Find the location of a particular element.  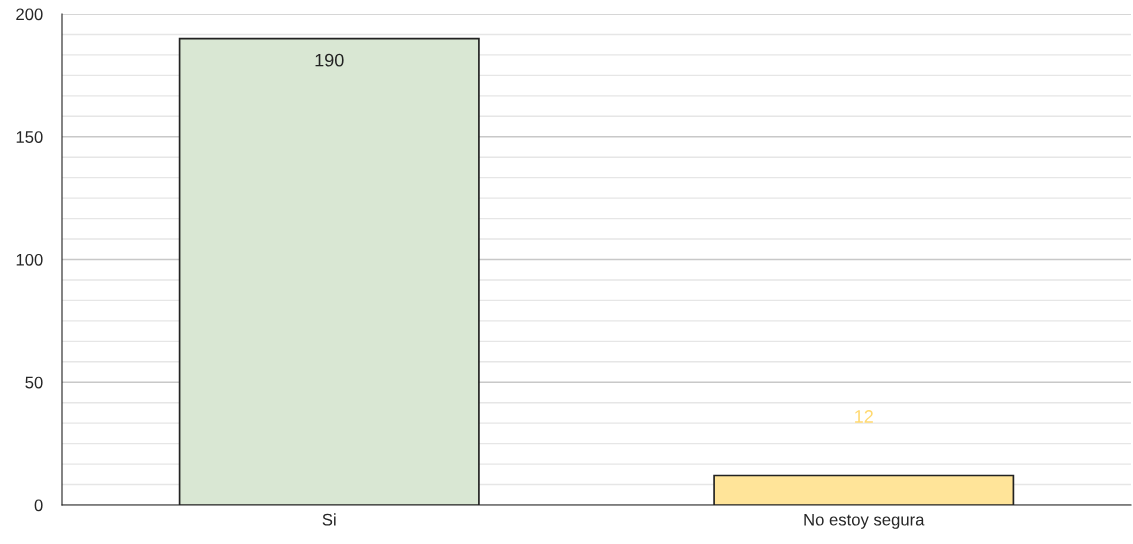

y-tick-label: 150 is located at coordinates (29, 137).